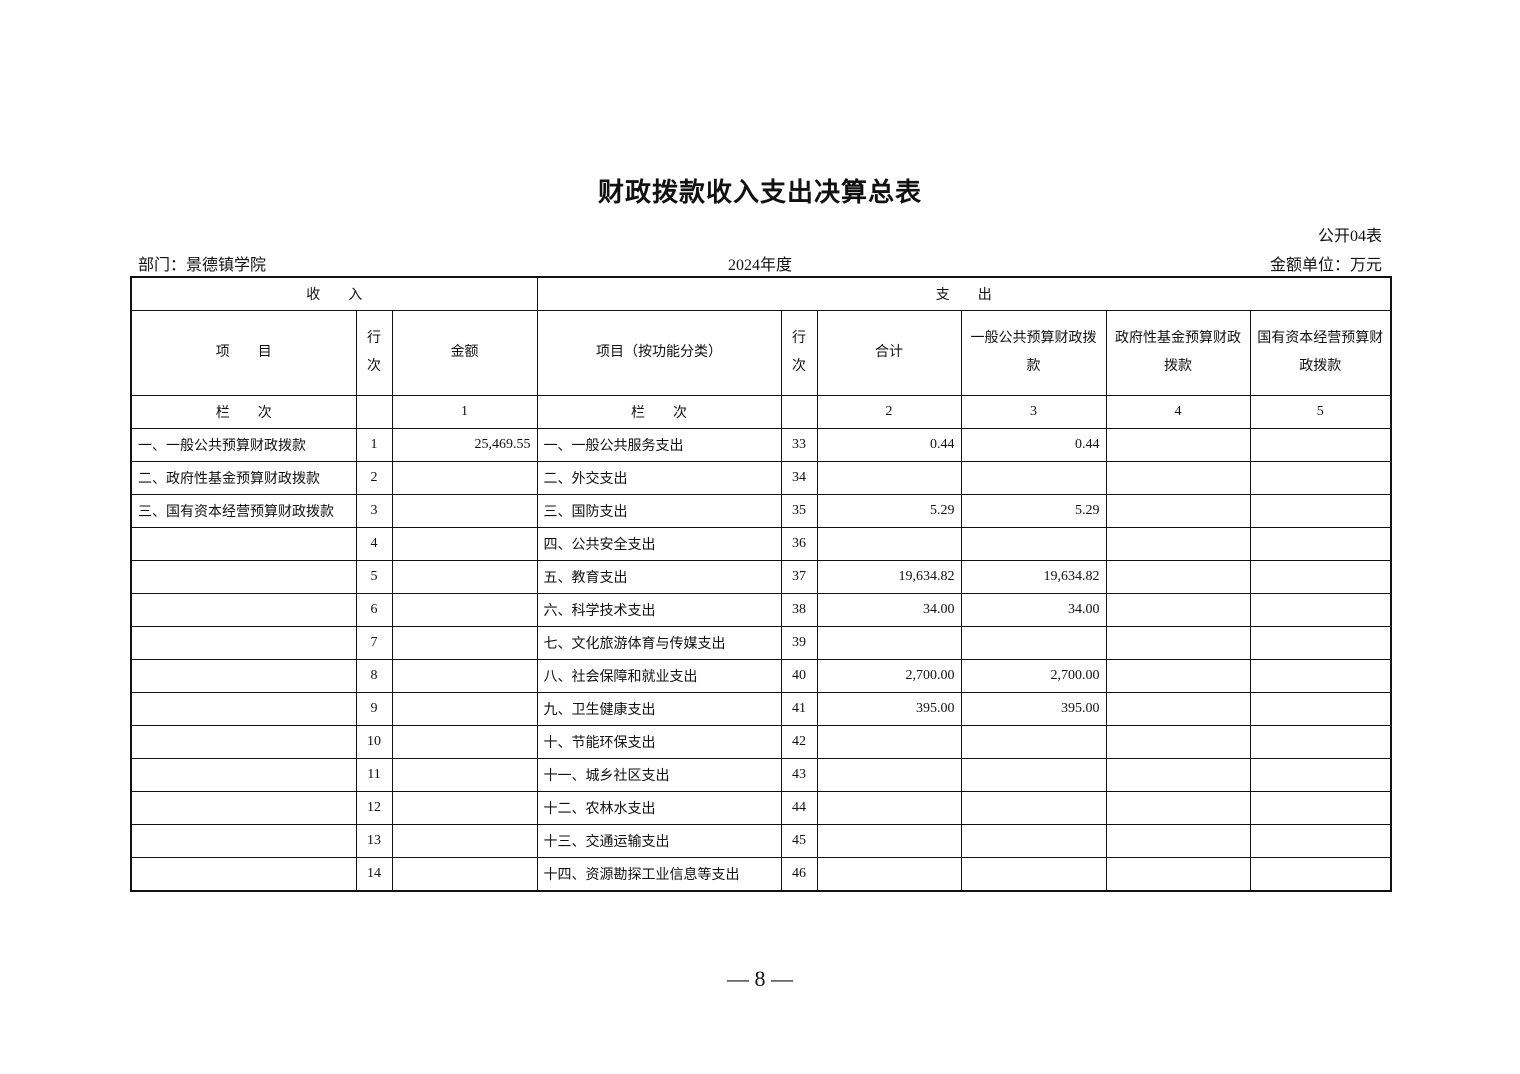 The height and width of the screenshot is (1074, 1520). I want to click on cell-inc-no: 3, so click(374, 511).